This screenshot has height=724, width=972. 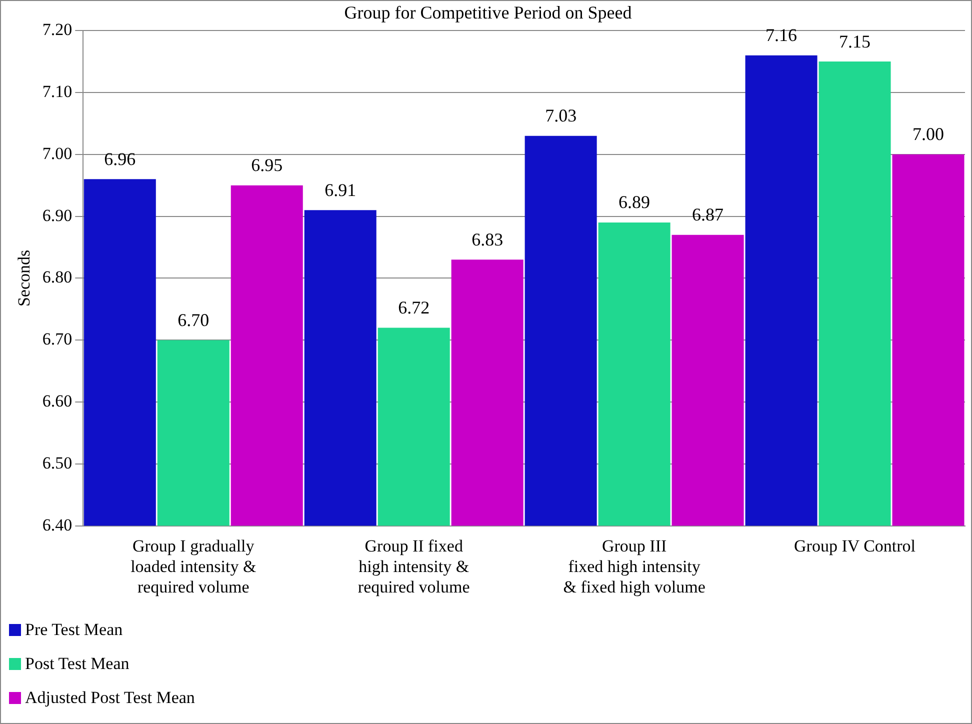 What do you see at coordinates (782, 35) in the screenshot?
I see `data-label: 7.16` at bounding box center [782, 35].